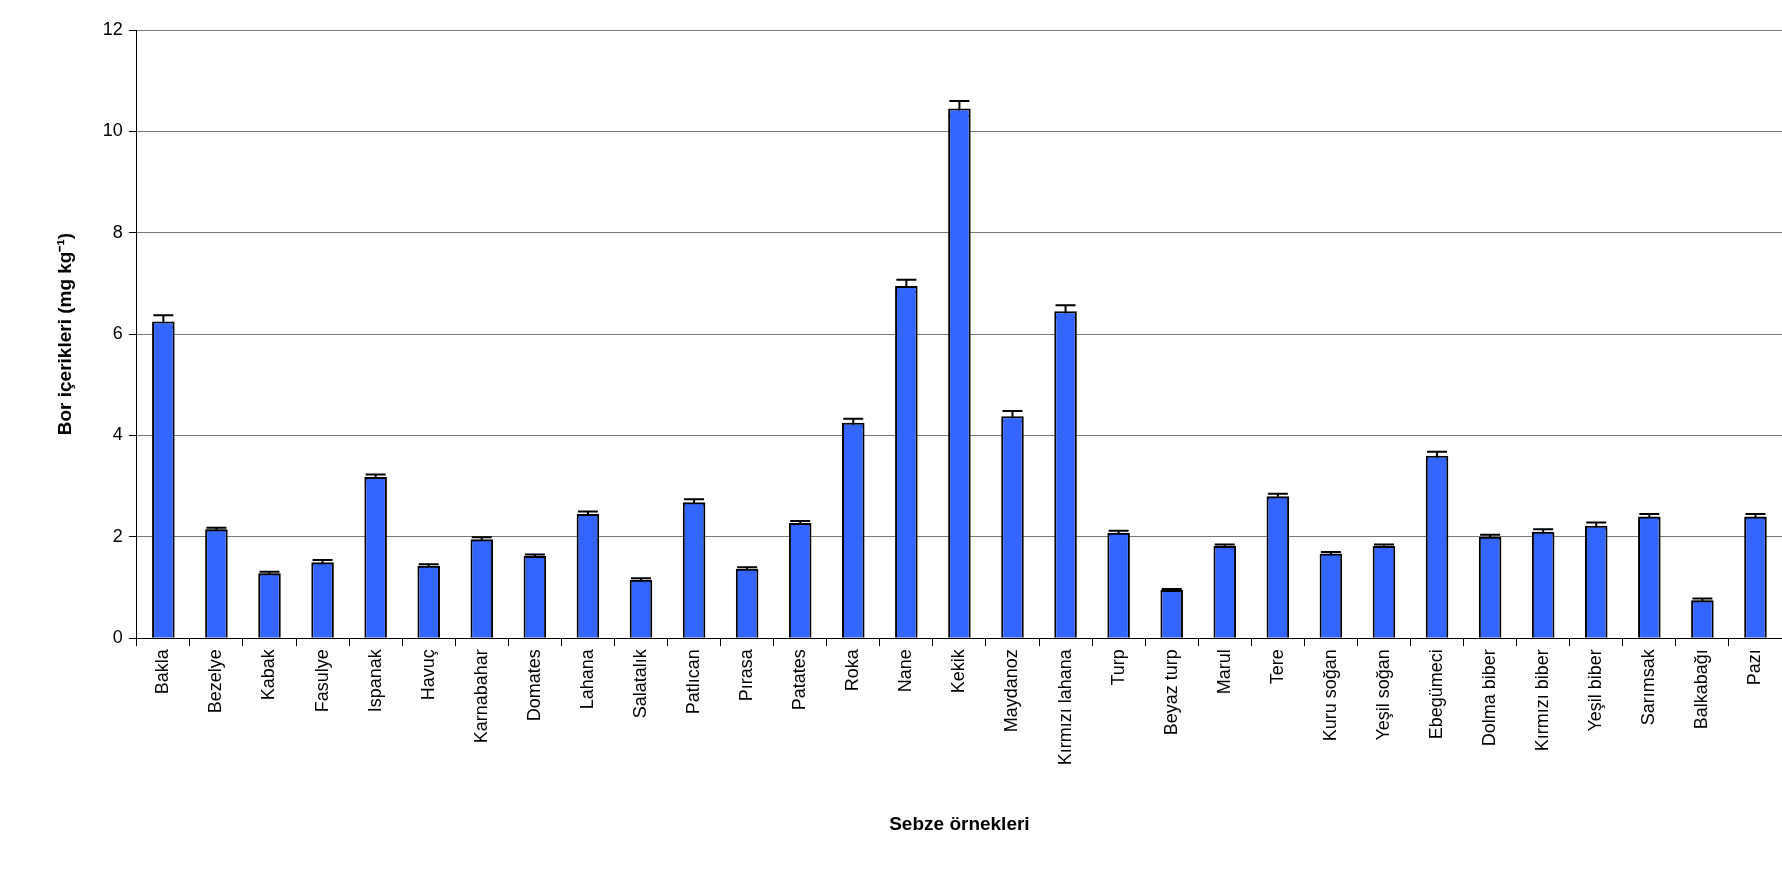 Image resolution: width=1782 pixels, height=895 pixels. What do you see at coordinates (117, 231) in the screenshot?
I see `y-tick-label: 8` at bounding box center [117, 231].